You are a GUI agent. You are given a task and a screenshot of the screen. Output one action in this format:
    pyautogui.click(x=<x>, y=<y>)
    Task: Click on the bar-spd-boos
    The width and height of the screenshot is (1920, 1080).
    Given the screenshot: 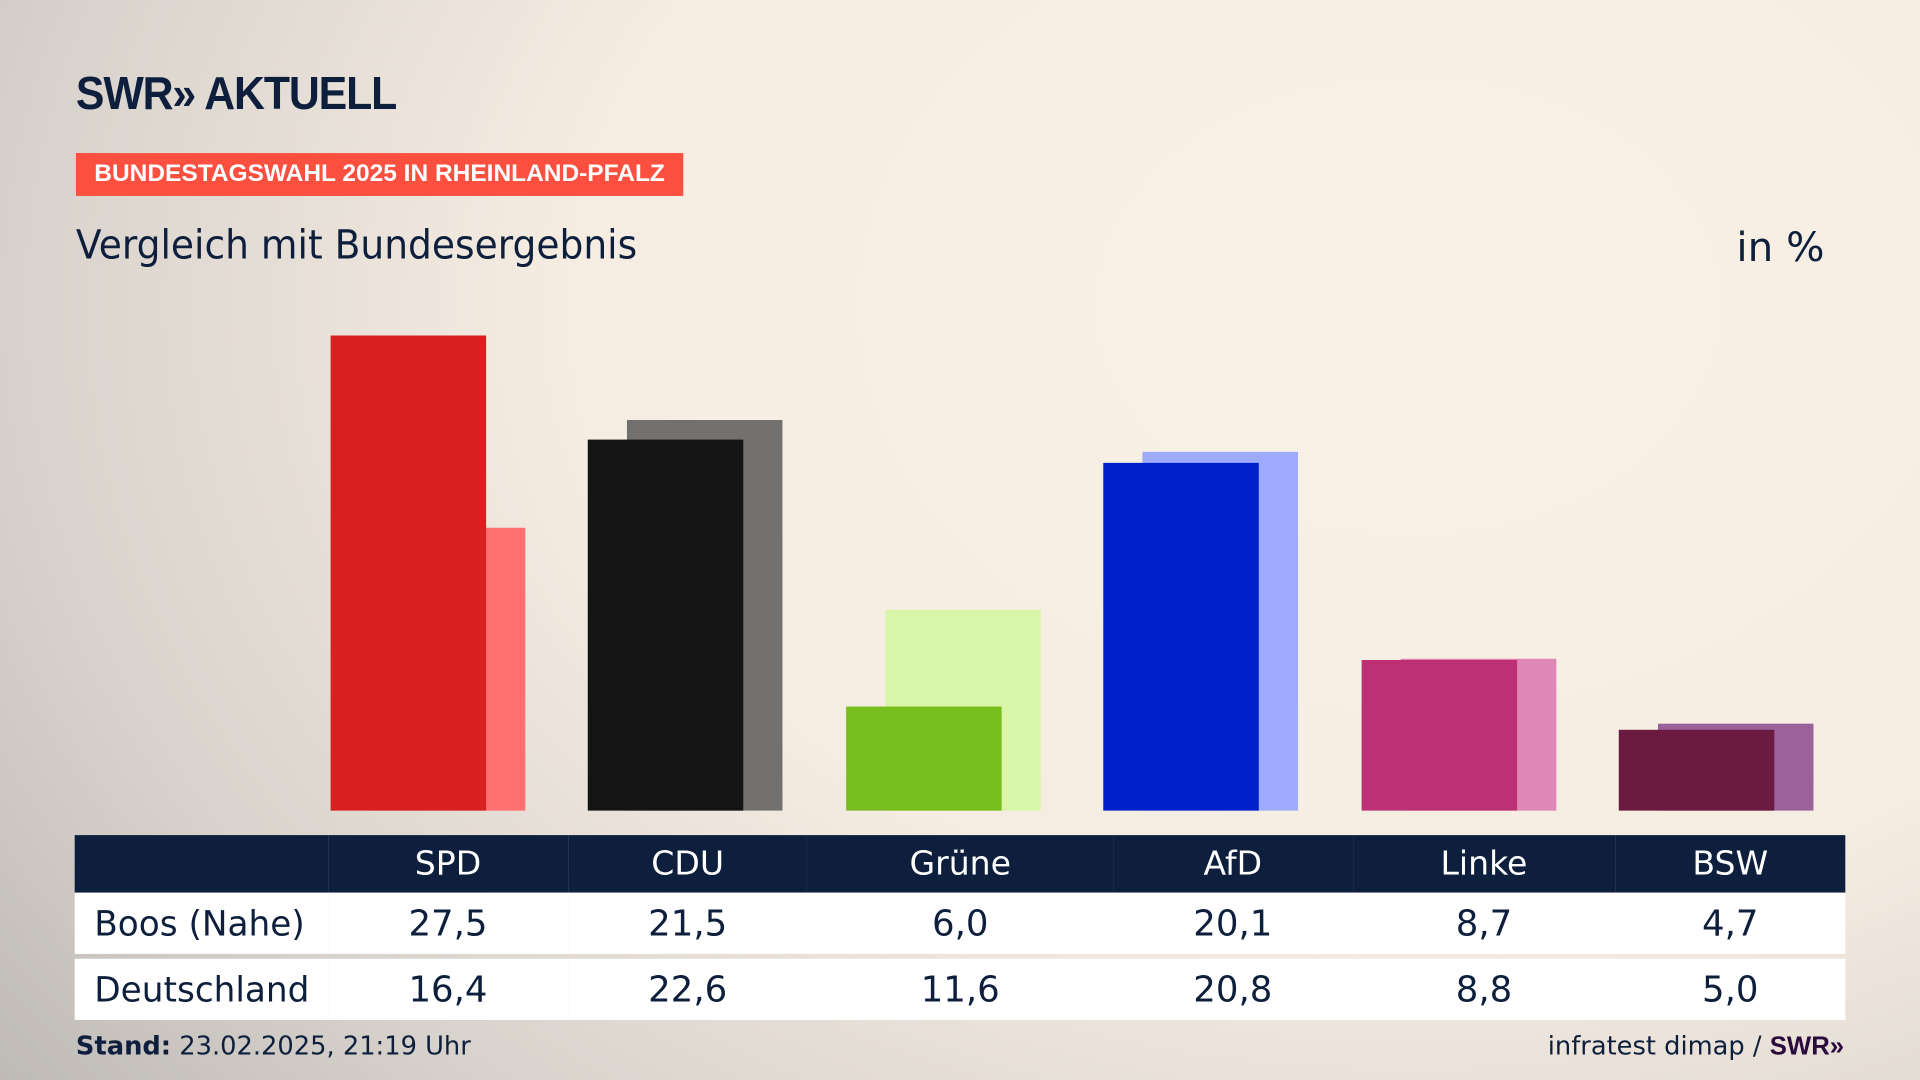 What is the action you would take?
    pyautogui.click(x=408, y=573)
    